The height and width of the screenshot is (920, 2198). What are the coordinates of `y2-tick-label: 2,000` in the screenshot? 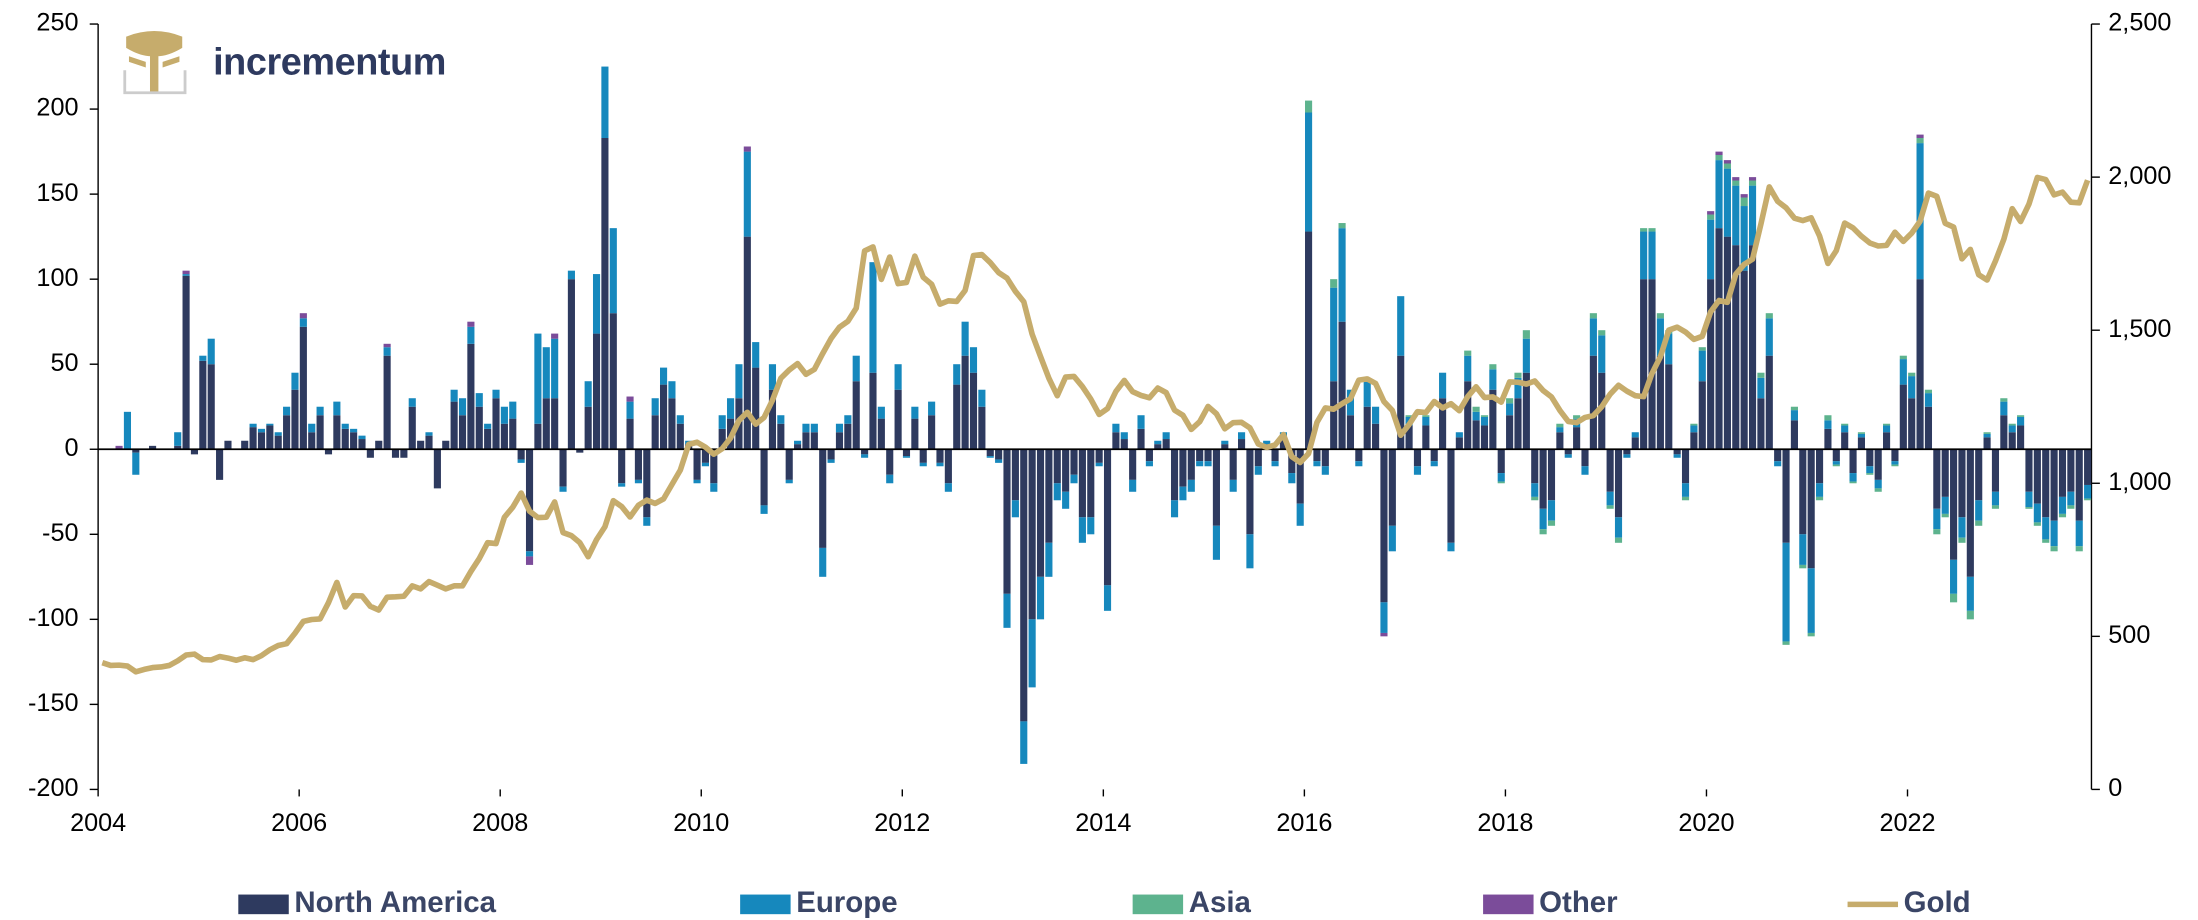 It's located at (2139, 176).